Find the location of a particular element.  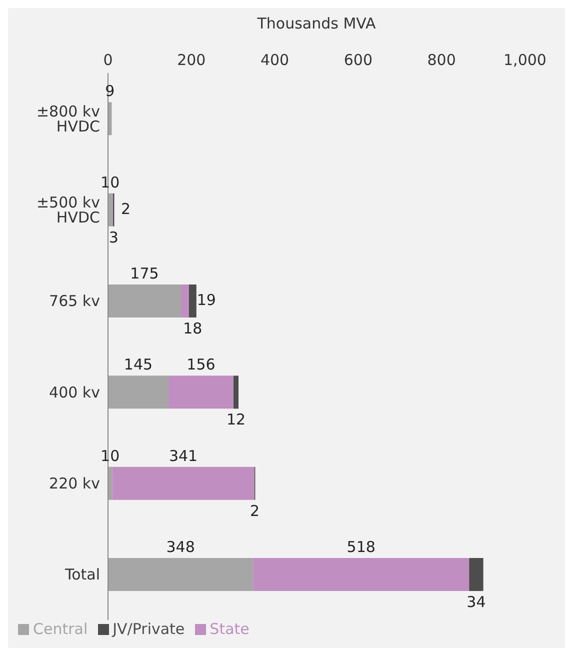

x-tick-label: 400 is located at coordinates (275, 60).